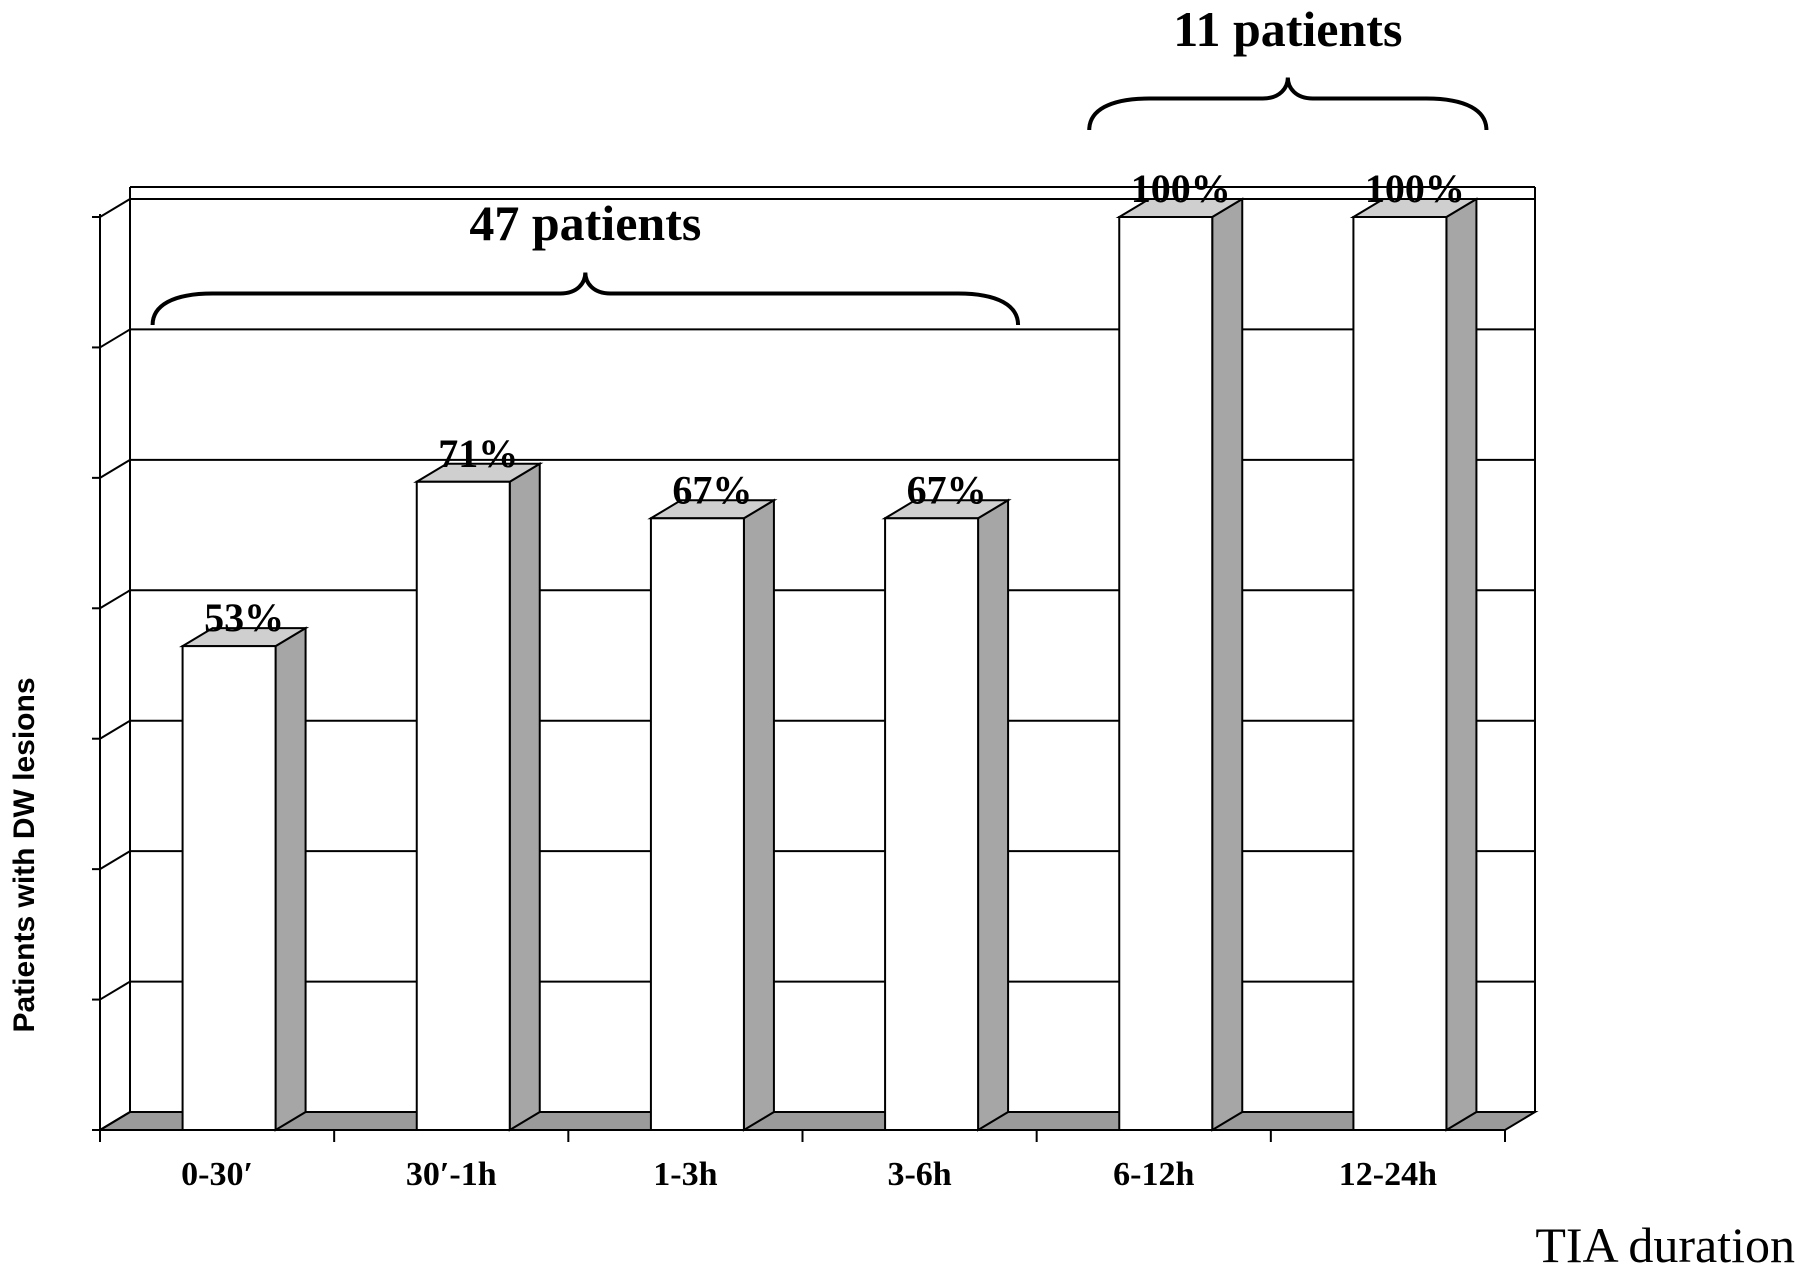  I want to click on floor-plane, so click(817, 1121).